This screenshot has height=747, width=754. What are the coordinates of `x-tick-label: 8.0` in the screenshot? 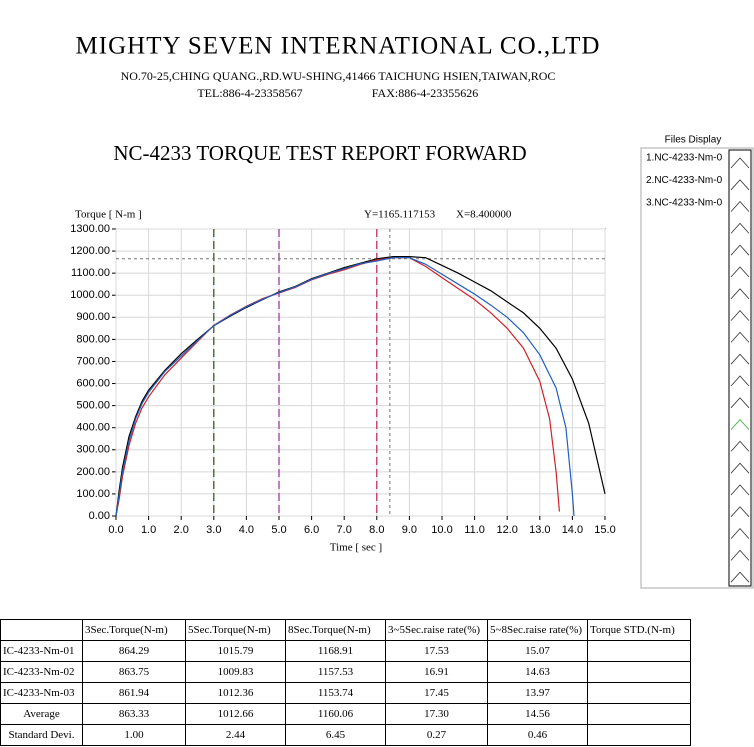 It's located at (376, 530).